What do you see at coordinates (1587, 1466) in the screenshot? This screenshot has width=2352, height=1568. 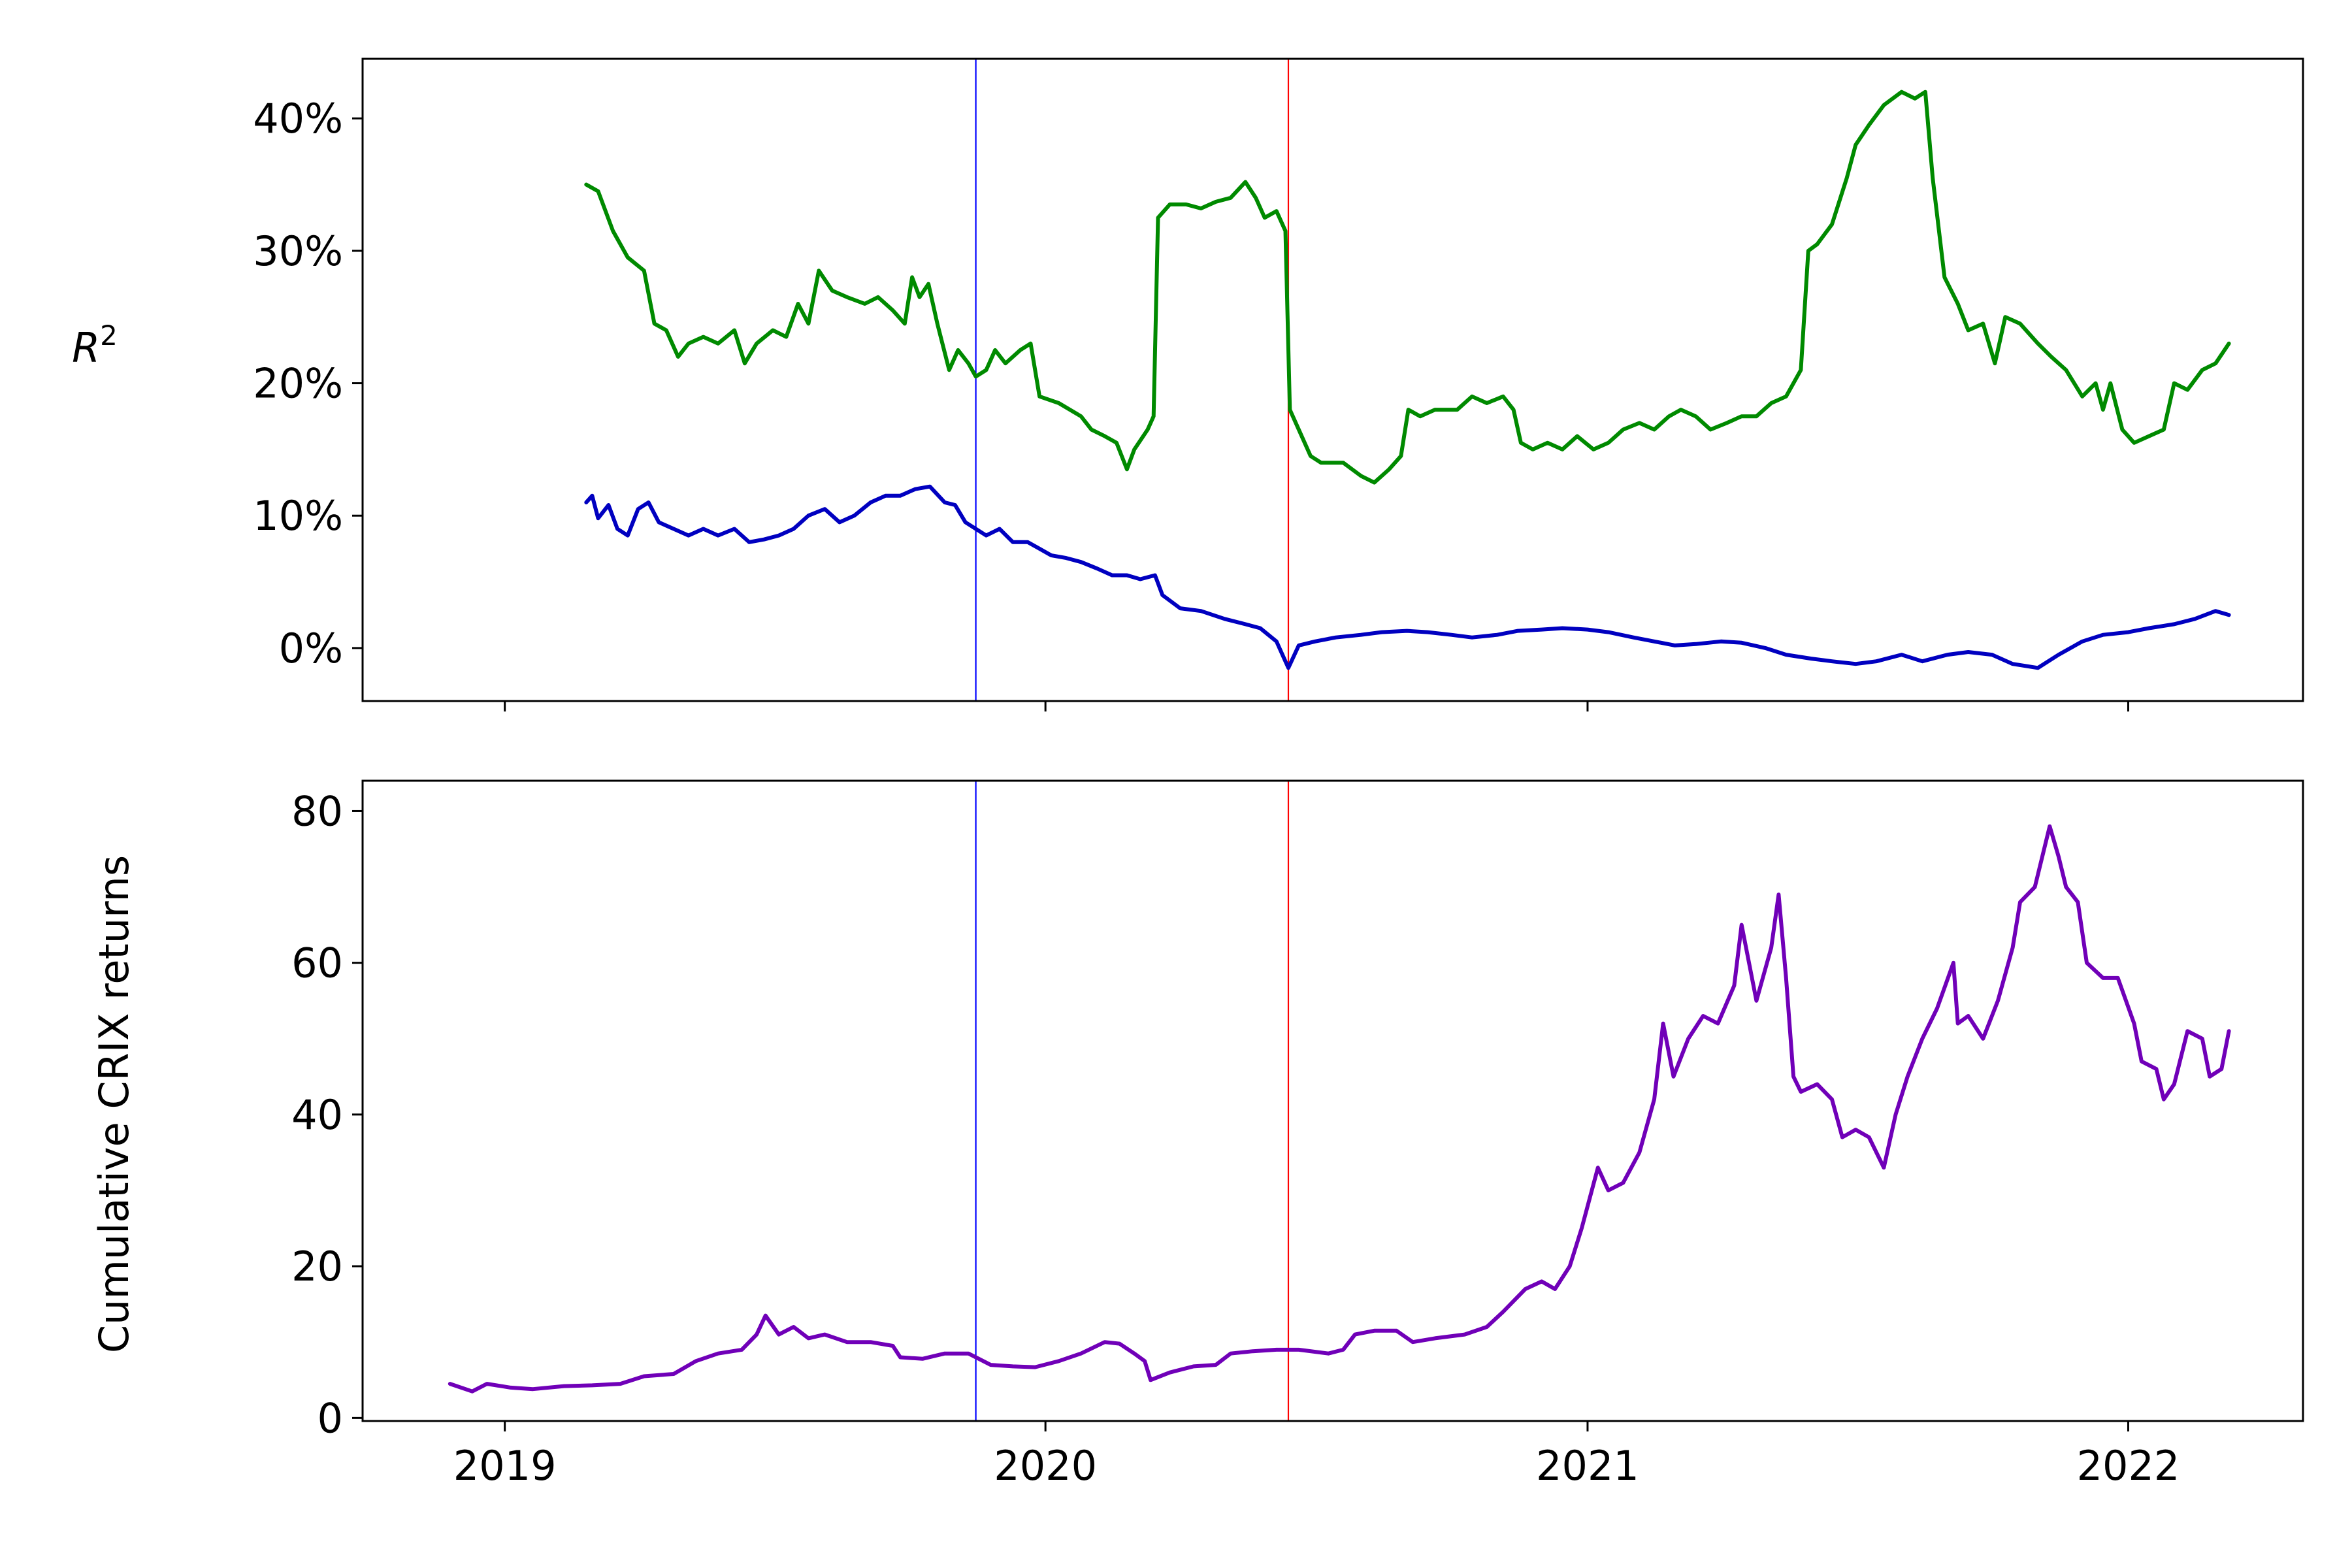 I see `crix-x-tick-label: 2021` at bounding box center [1587, 1466].